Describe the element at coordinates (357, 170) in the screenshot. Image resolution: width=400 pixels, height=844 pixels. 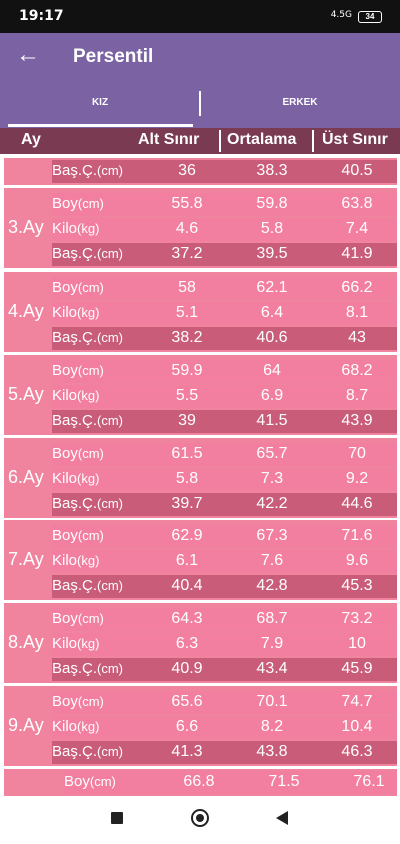
I see `high-value: 40.5` at that location.